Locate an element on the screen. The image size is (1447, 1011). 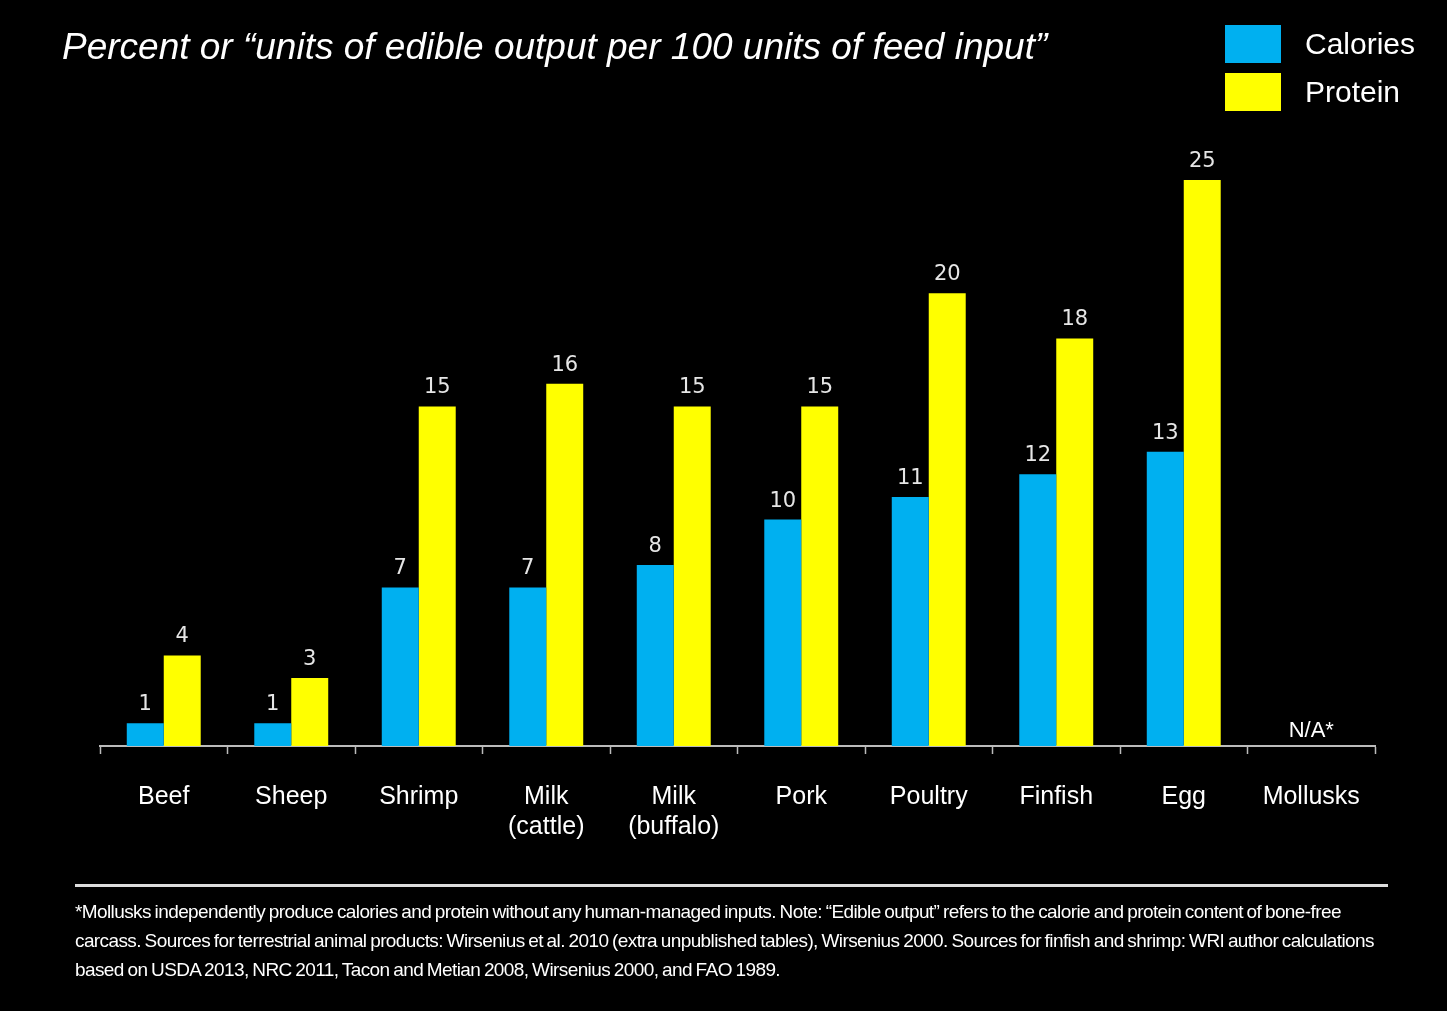
data-label: 8 is located at coordinates (655, 544).